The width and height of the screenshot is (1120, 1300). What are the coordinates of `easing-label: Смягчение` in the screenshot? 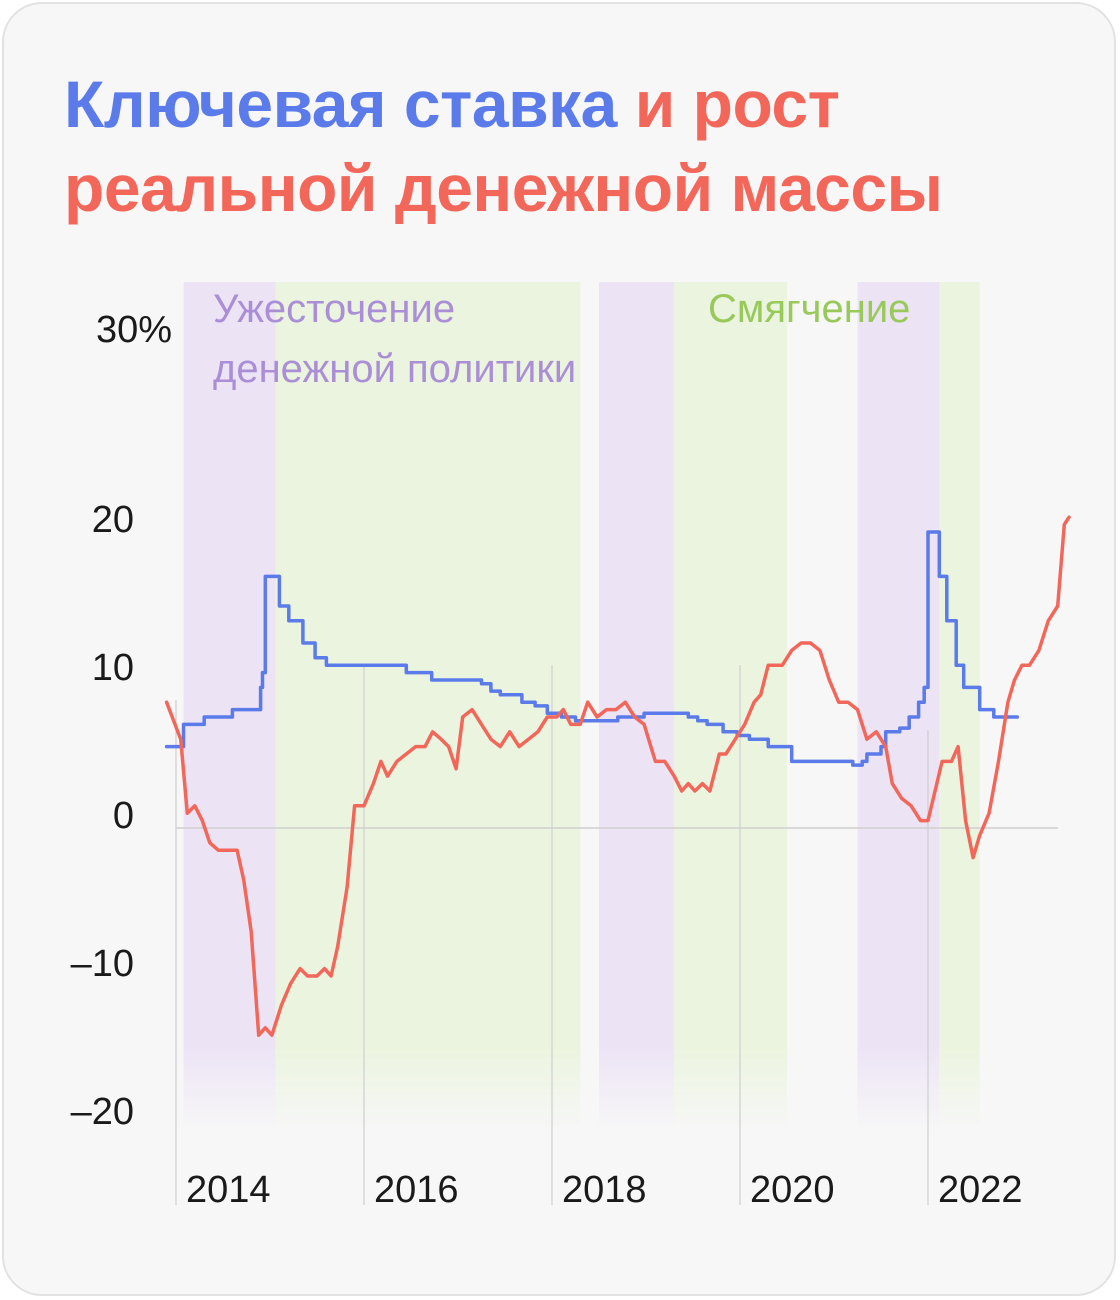 It's located at (809, 309).